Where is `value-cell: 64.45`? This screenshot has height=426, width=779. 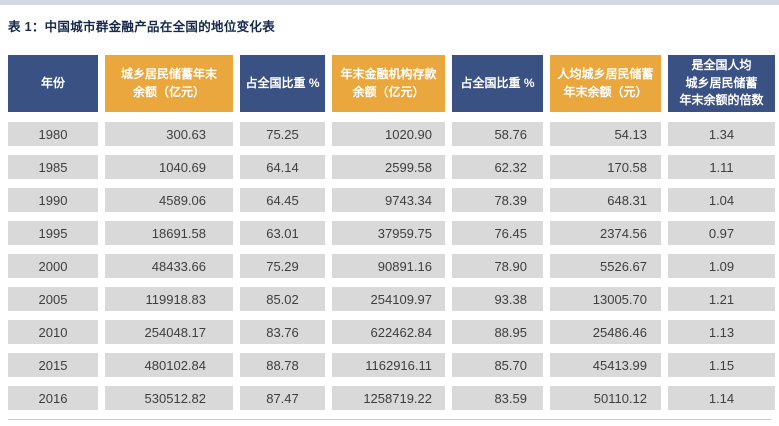 value-cell: 64.45 is located at coordinates (282, 200).